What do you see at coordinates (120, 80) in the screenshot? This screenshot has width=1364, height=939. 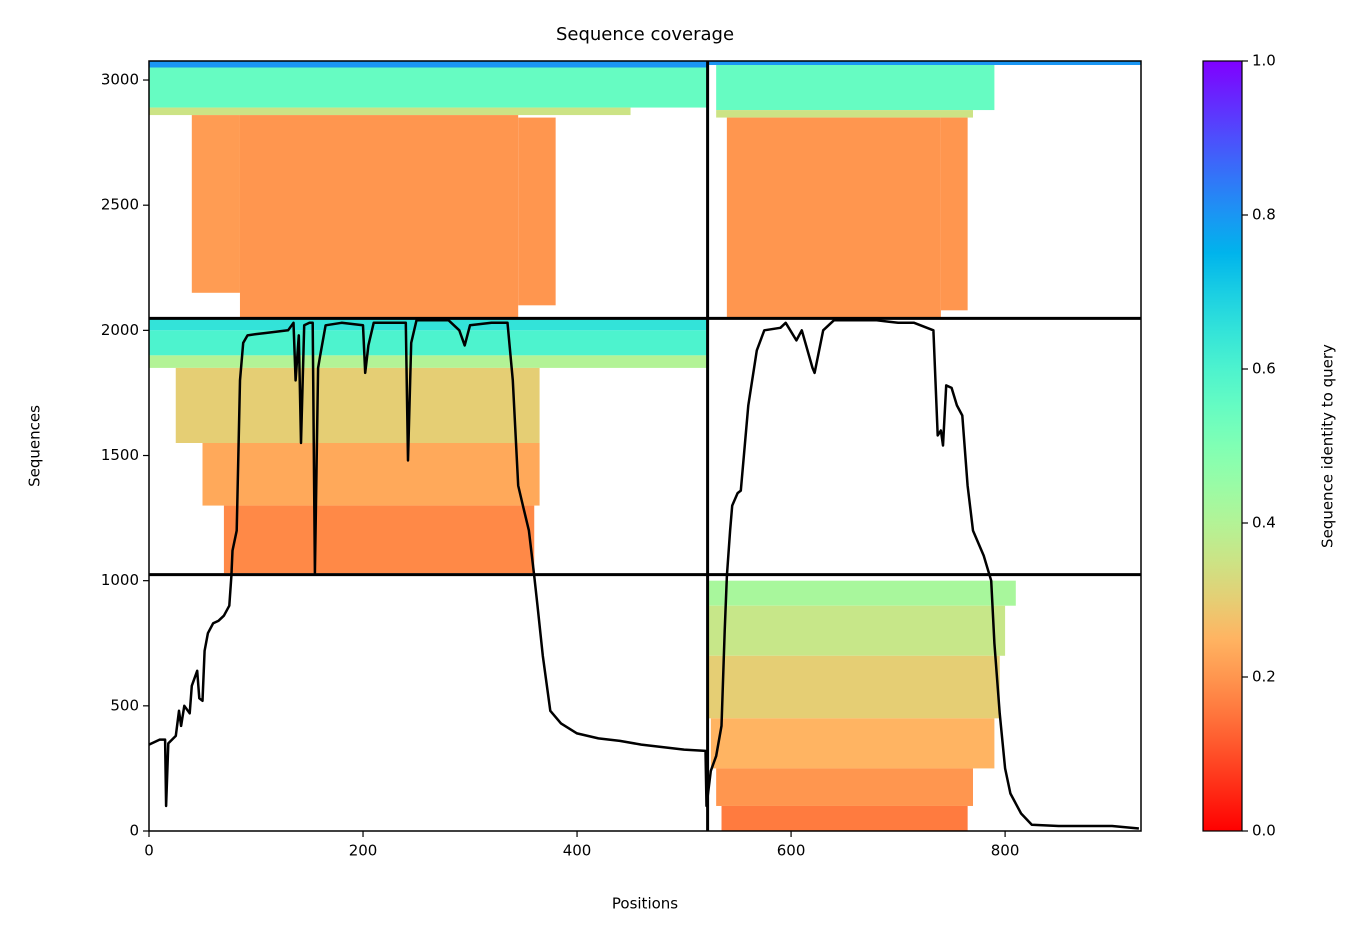 I see `y-tick-label: 3000` at bounding box center [120, 80].